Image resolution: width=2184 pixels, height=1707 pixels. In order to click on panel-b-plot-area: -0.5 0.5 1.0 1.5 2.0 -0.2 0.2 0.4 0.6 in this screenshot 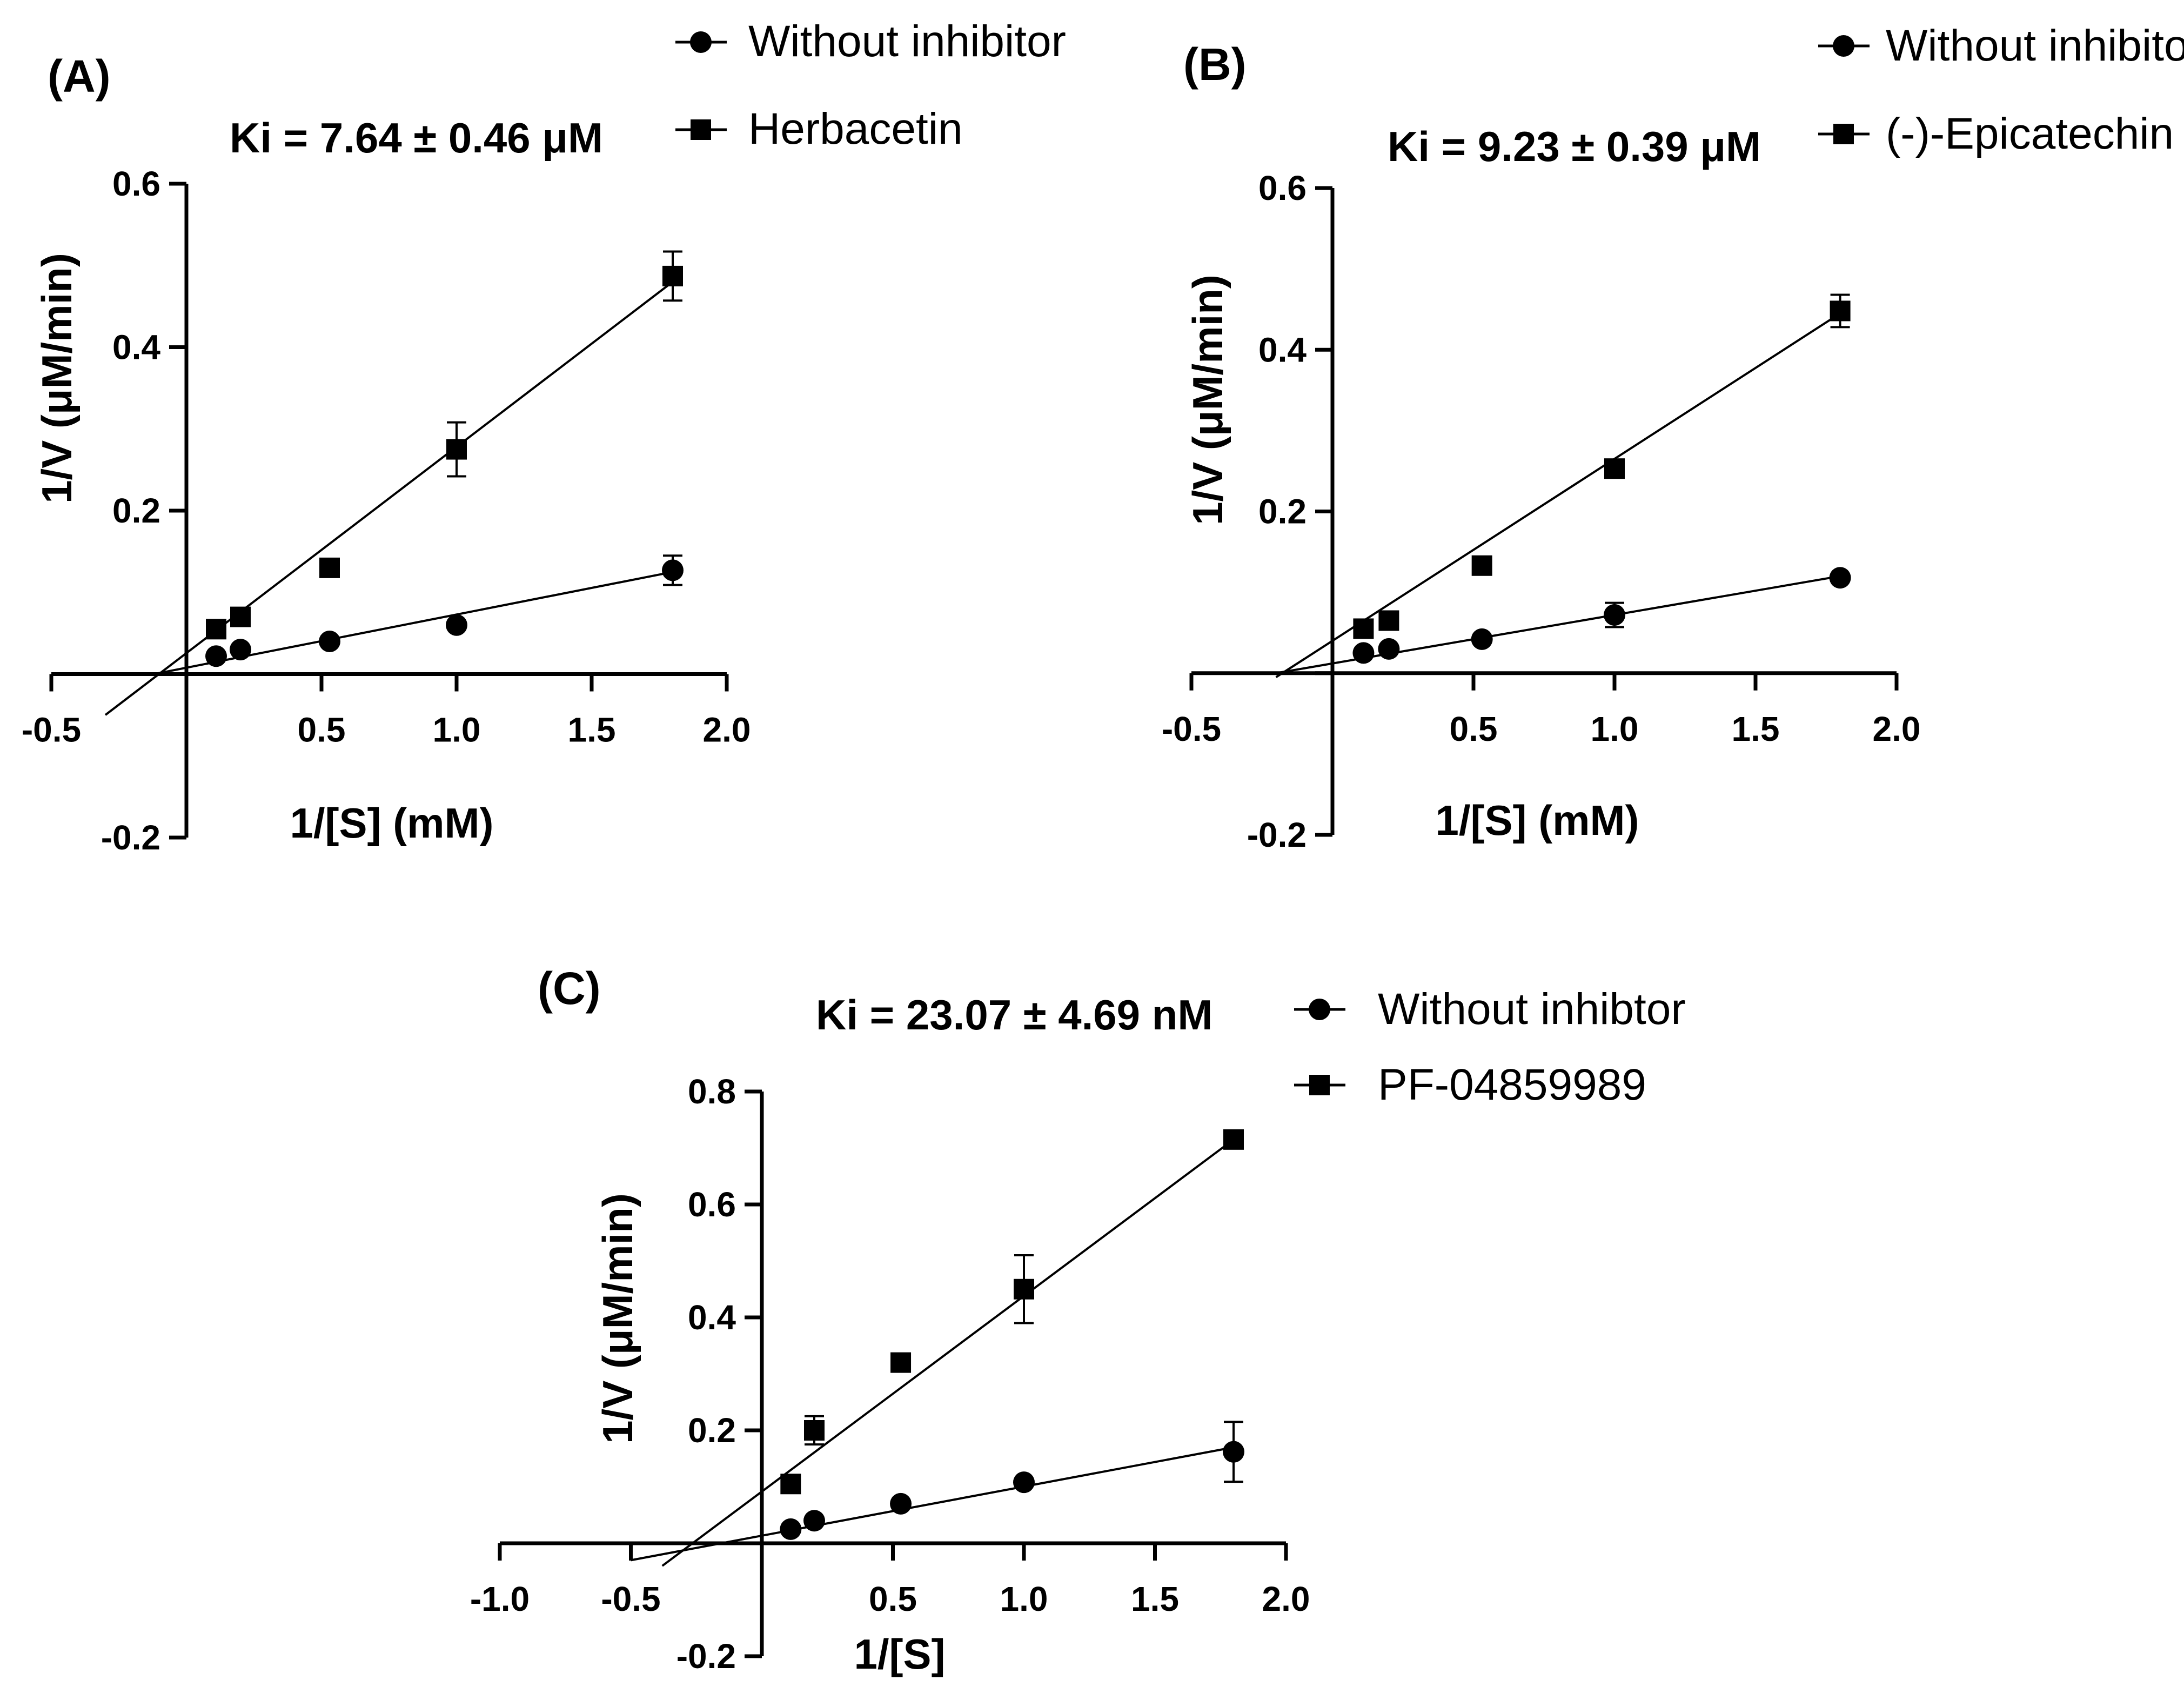, I will do `click(1541, 511)`.